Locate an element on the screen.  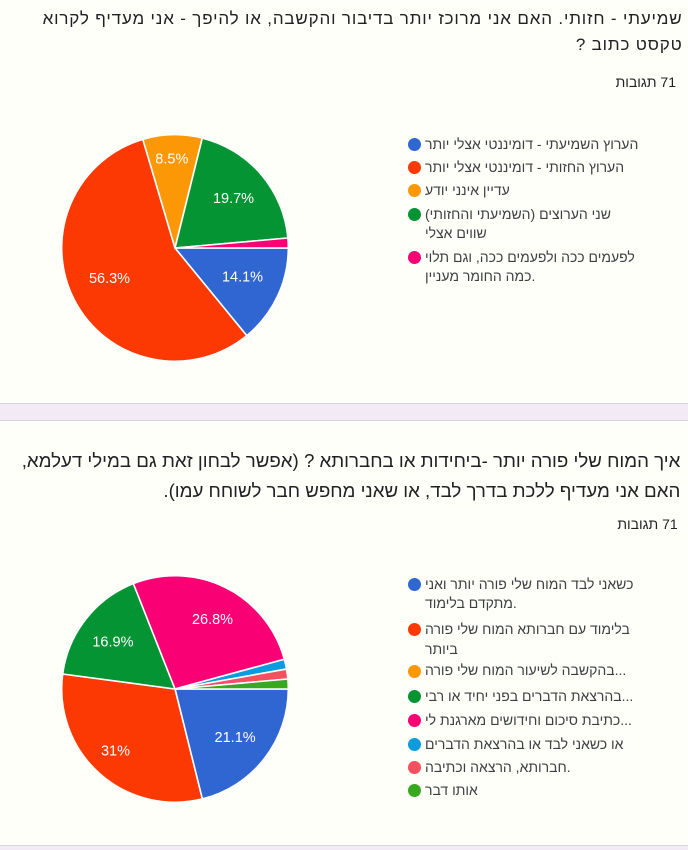
svg-text: 8.5% is located at coordinates (171, 160).